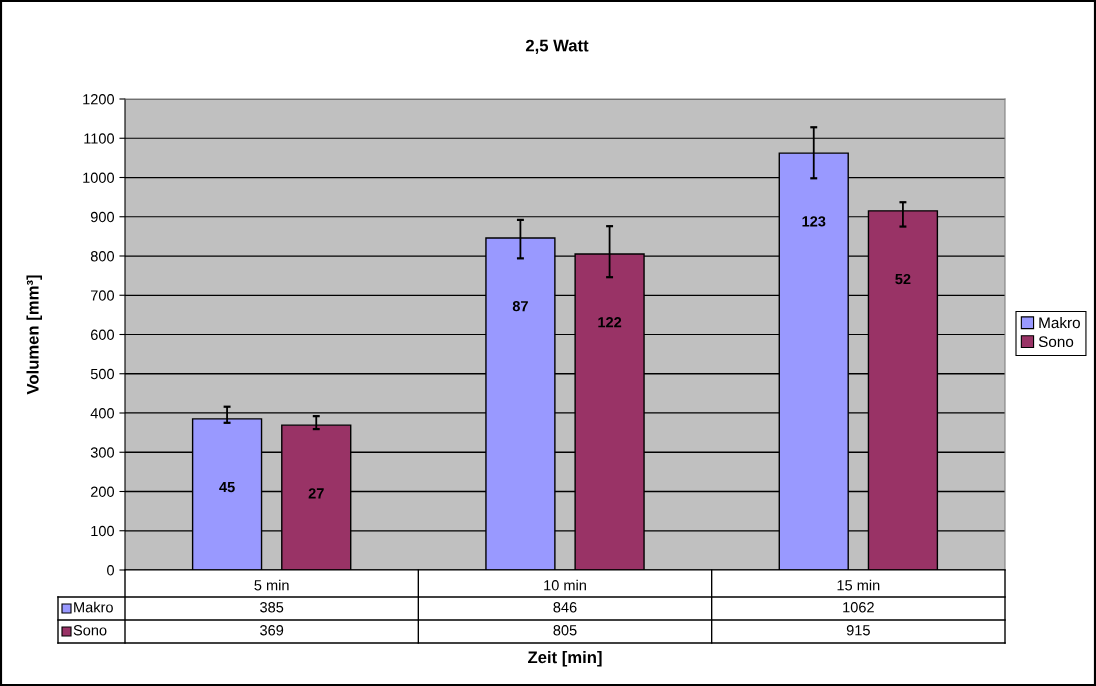 The height and width of the screenshot is (686, 1096). I want to click on text: Makro, so click(1059, 322).